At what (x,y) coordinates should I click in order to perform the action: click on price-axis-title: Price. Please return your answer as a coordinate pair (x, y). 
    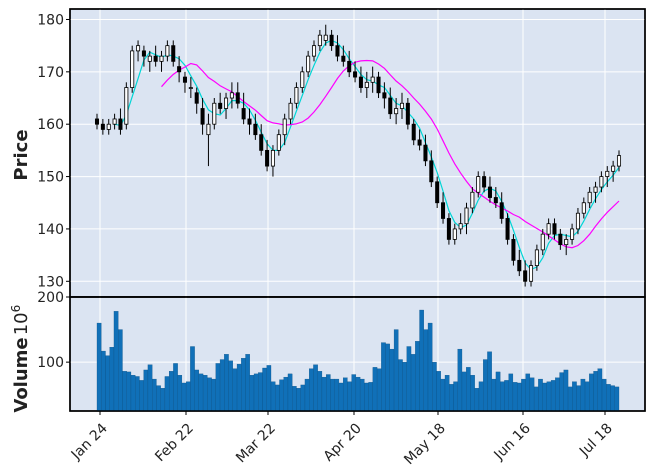
    Looking at the image, I should click on (21, 154).